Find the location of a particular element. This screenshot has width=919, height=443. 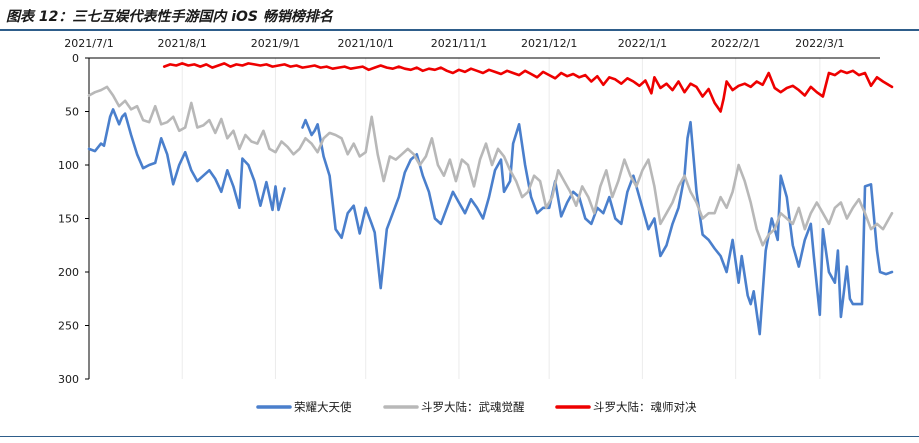

y-tick-label: 100 is located at coordinates (68, 165).